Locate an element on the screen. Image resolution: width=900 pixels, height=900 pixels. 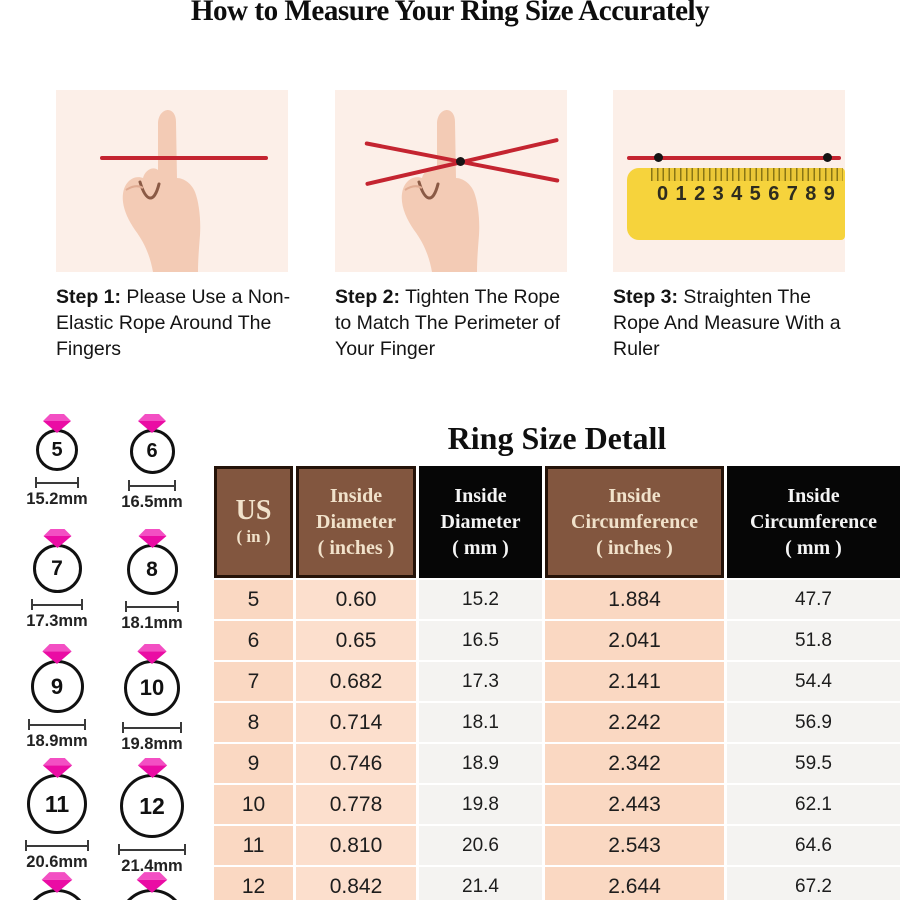
table-cell: 1.884 is located at coordinates (634, 599).